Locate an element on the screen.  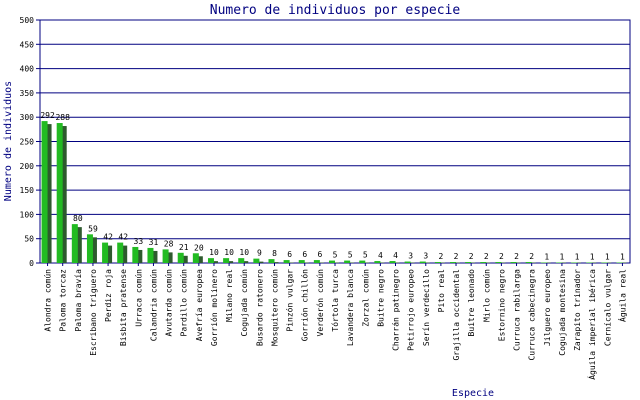
value-label: 42 is located at coordinates (123, 237).